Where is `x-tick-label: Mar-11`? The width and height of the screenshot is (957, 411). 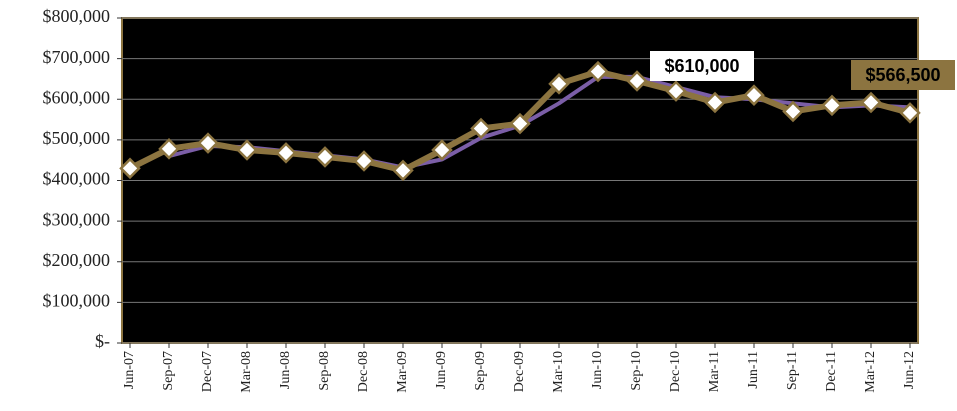 x-tick-label: Mar-11 is located at coordinates (714, 371).